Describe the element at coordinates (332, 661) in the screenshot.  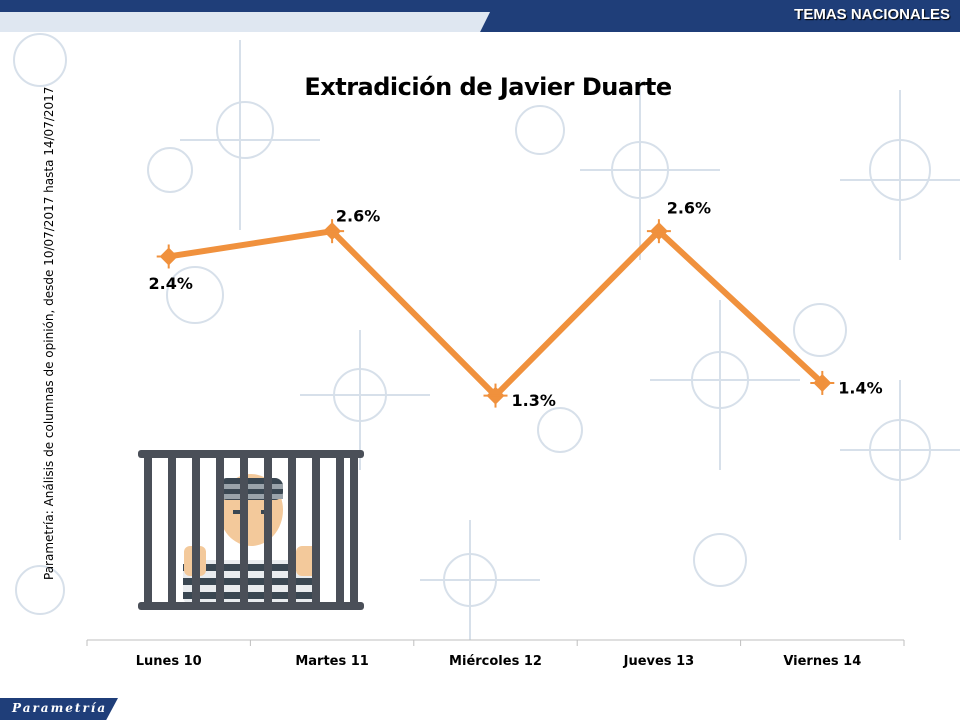
I see `x-tick-label: Martes 11` at that location.